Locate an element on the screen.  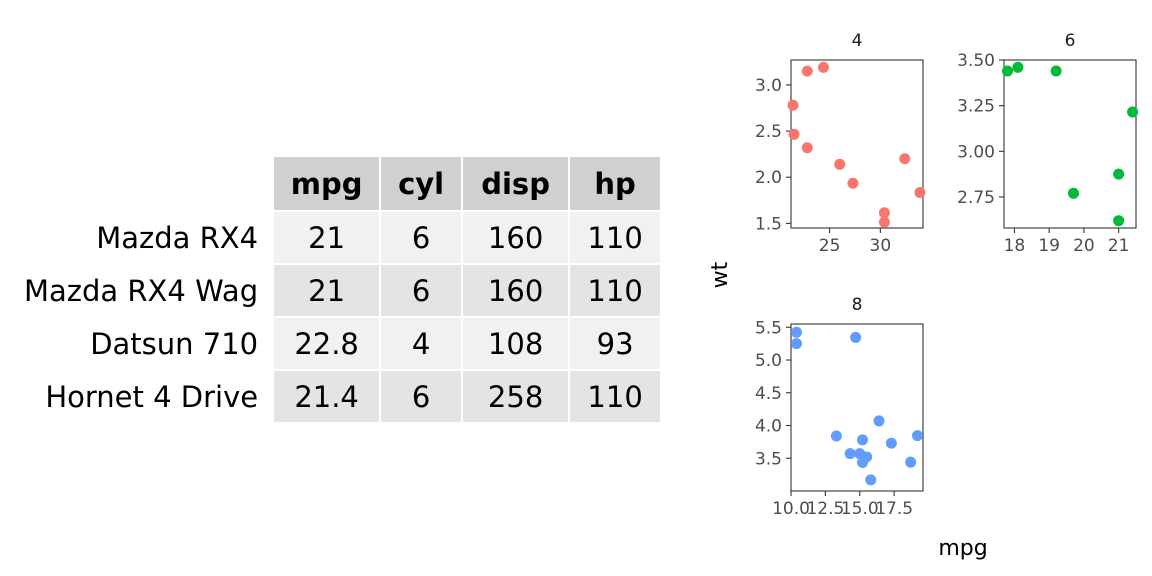
facet-strip-label: 6 is located at coordinates (1070, 41).